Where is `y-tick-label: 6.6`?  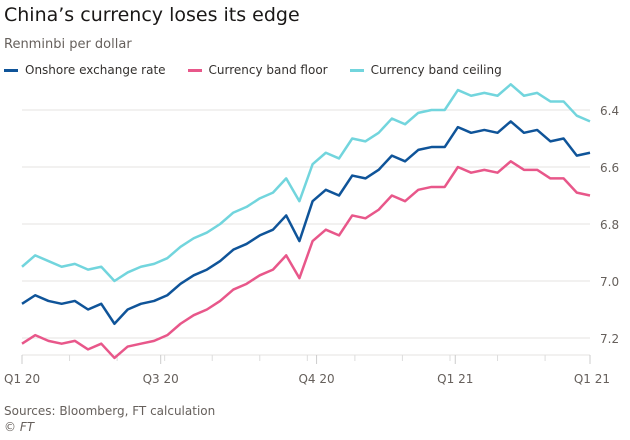 y-tick-label: 6.6 is located at coordinates (609, 168).